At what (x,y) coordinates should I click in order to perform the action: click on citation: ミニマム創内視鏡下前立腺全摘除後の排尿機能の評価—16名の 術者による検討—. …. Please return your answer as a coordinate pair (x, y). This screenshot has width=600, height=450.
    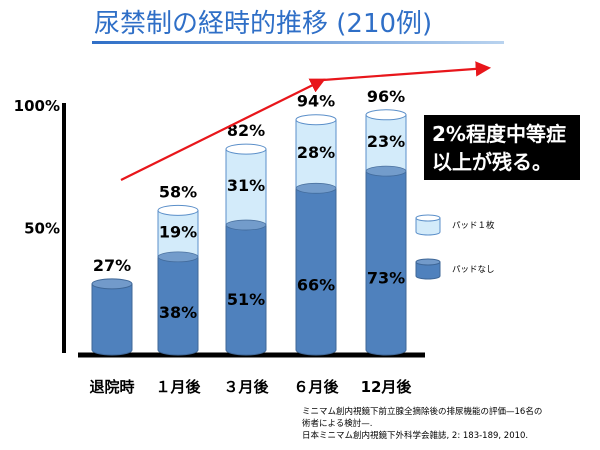
    Looking at the image, I should click on (450, 424).